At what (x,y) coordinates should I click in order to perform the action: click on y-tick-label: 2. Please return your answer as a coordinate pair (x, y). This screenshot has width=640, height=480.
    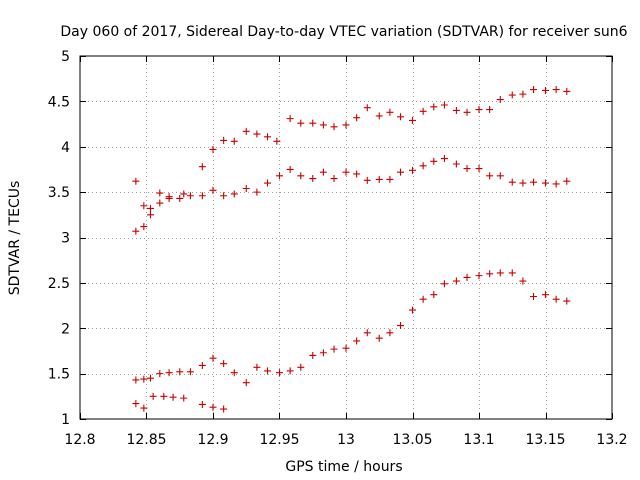
    Looking at the image, I should click on (65, 329).